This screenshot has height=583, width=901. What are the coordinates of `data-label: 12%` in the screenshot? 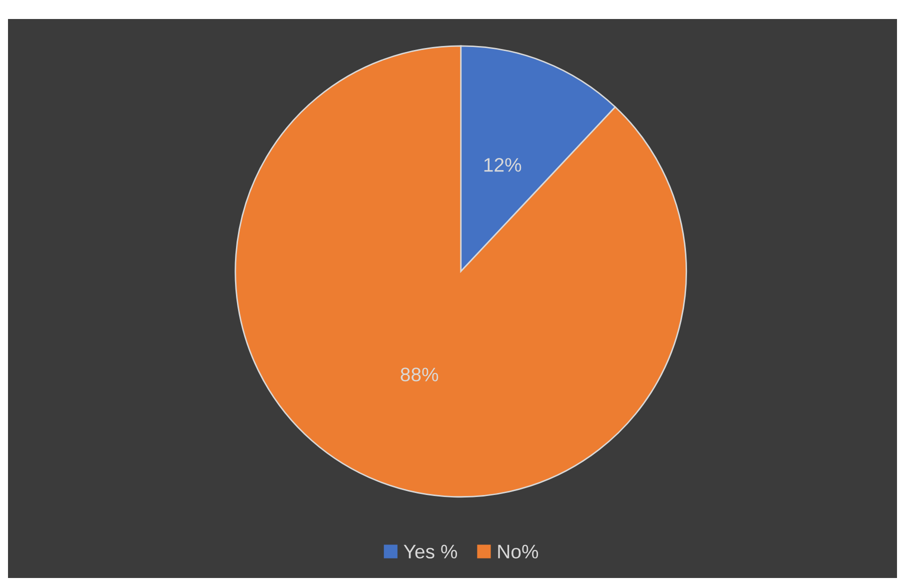 It's located at (503, 165).